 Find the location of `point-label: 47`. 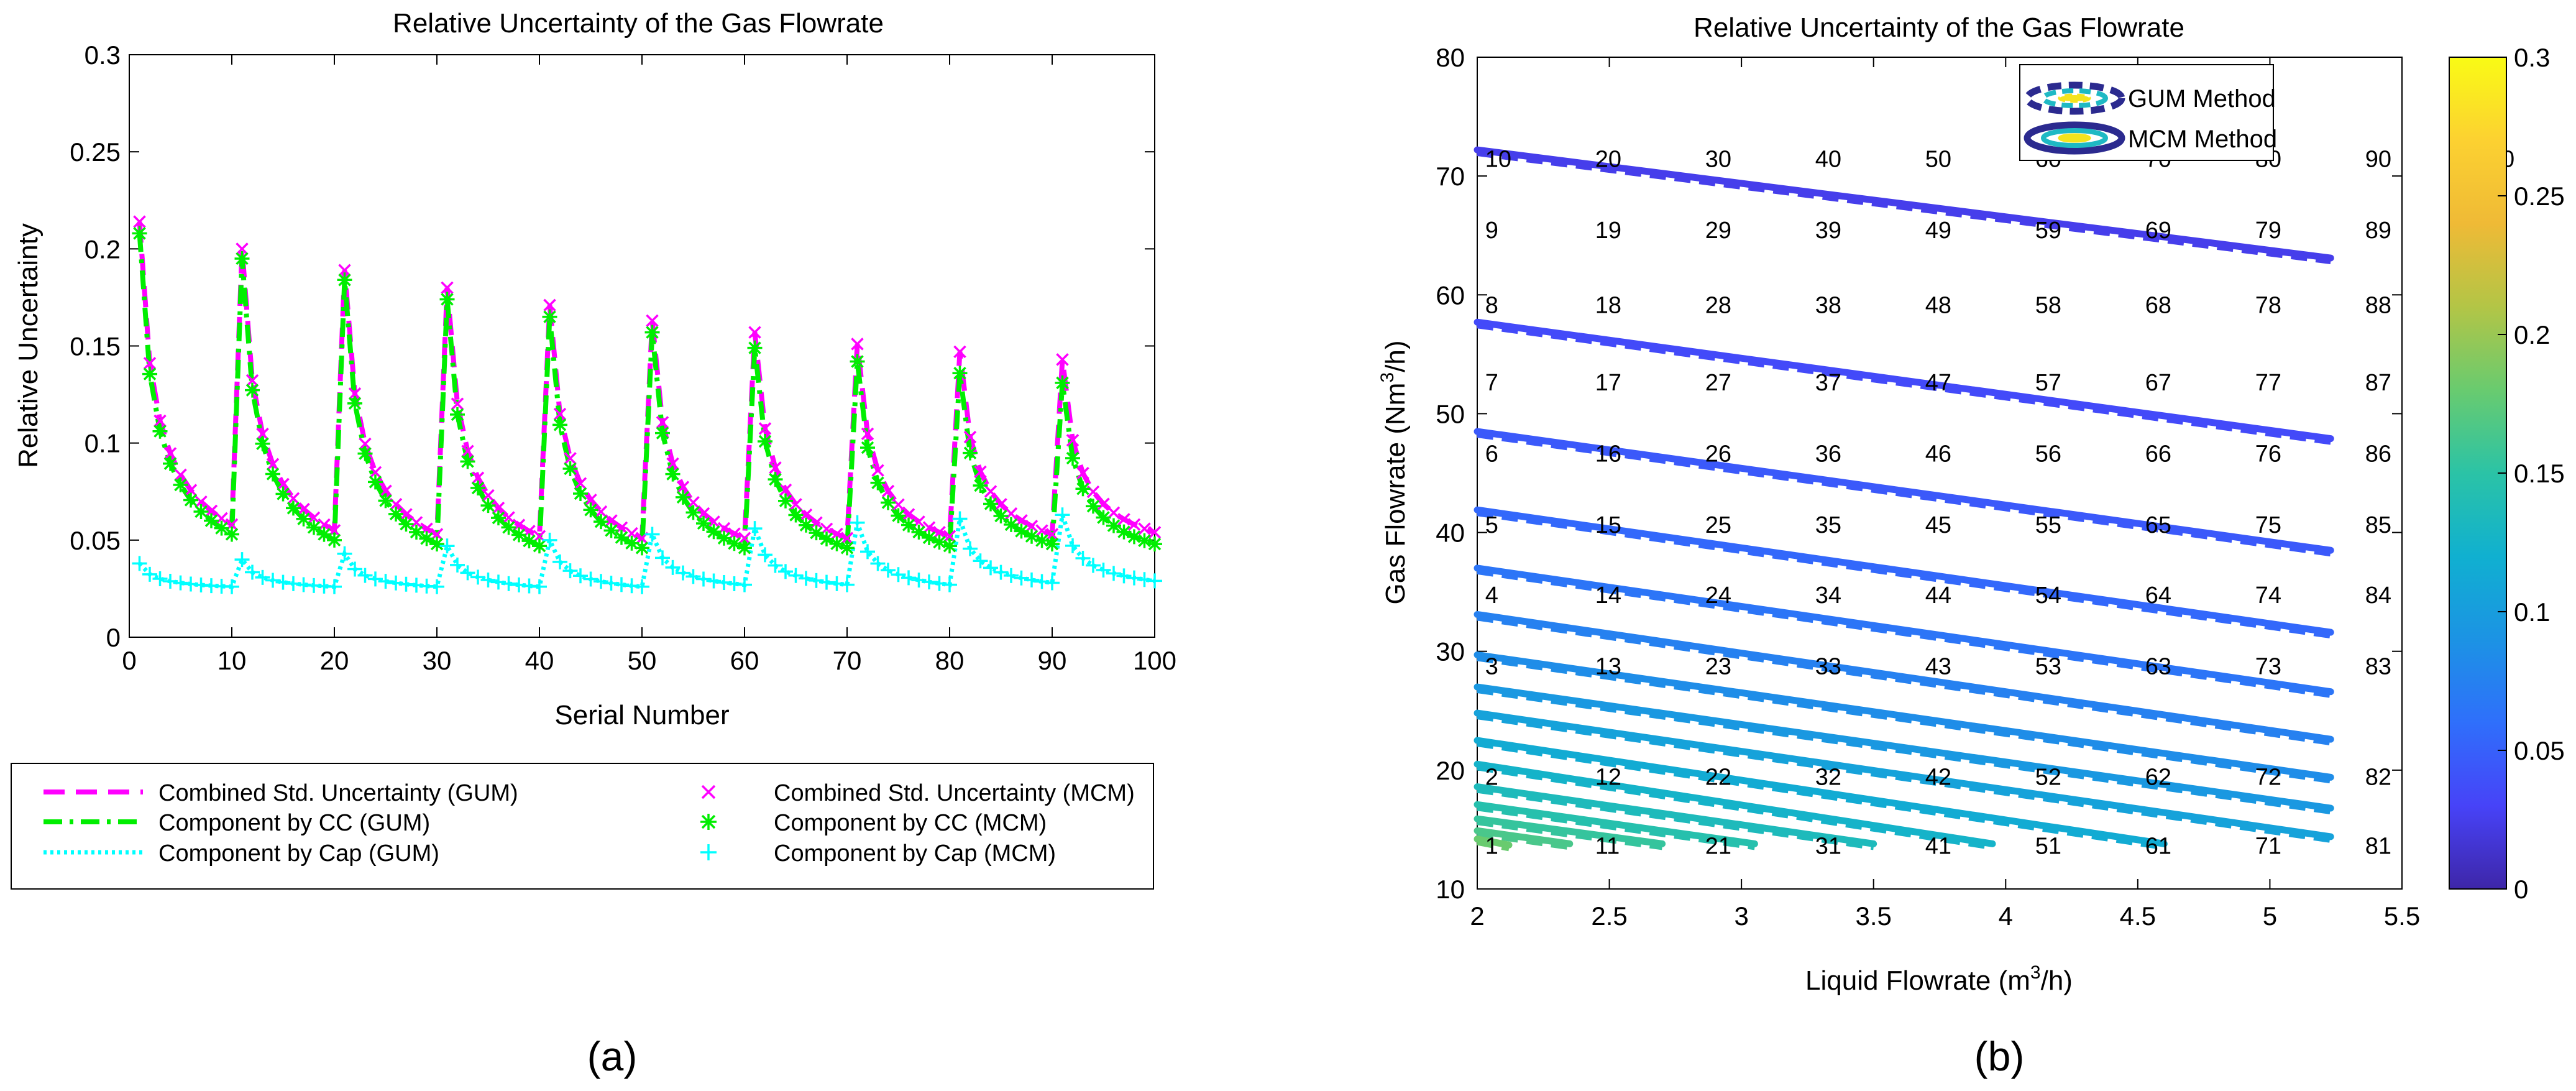

point-label: 47 is located at coordinates (1938, 383).